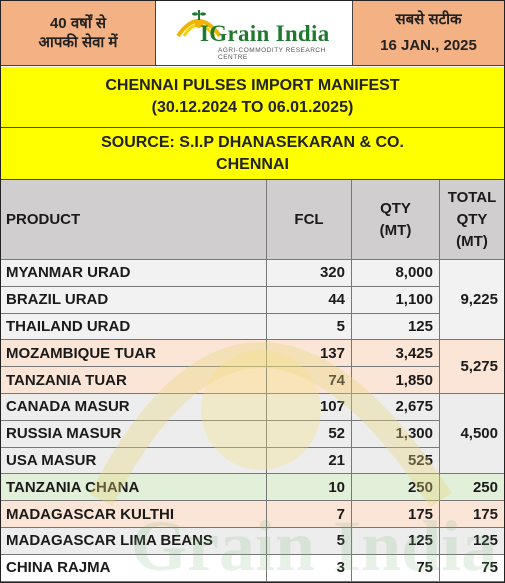 Image resolution: width=505 pixels, height=583 pixels. Describe the element at coordinates (252, 164) in the screenshot. I see `source-line-2: CHENNAI` at that location.